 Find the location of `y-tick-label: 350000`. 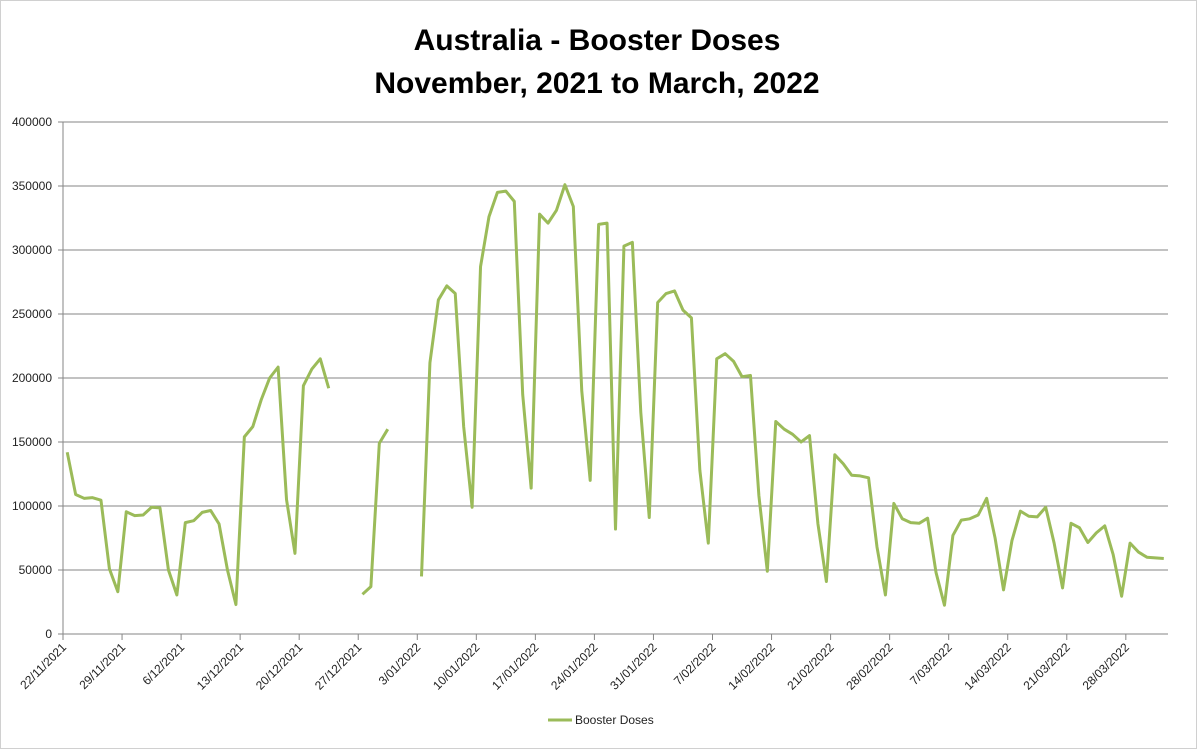

y-tick-label: 350000 is located at coordinates (32, 186).